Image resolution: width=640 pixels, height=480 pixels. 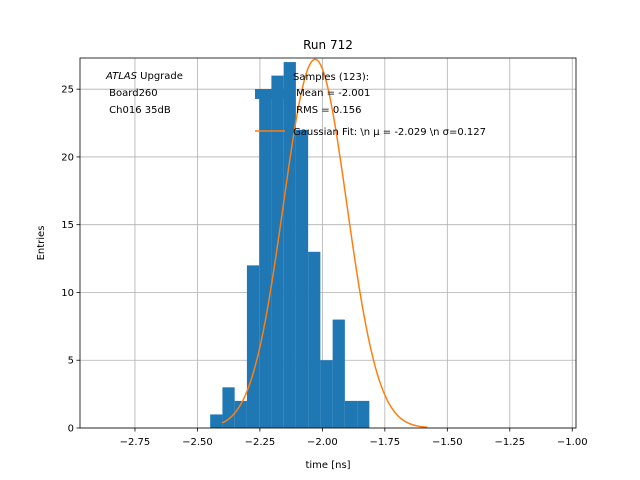 What do you see at coordinates (509, 442) in the screenshot?
I see `x-tick-label: −1.25` at bounding box center [509, 442].